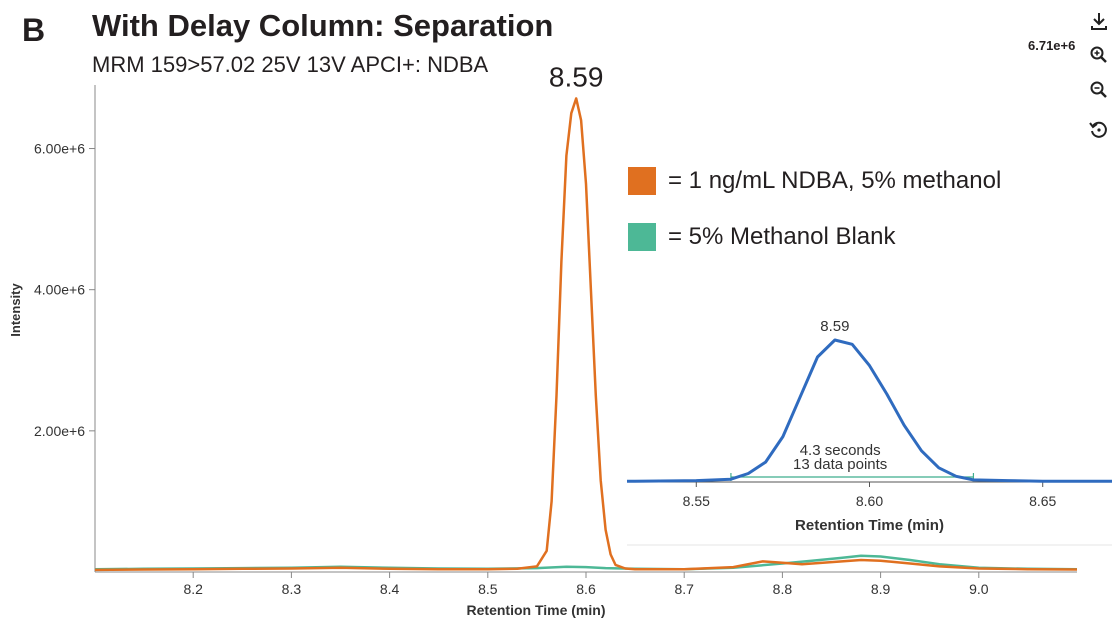  I want to click on inset-x-tick-label: 8.55, so click(696, 501).